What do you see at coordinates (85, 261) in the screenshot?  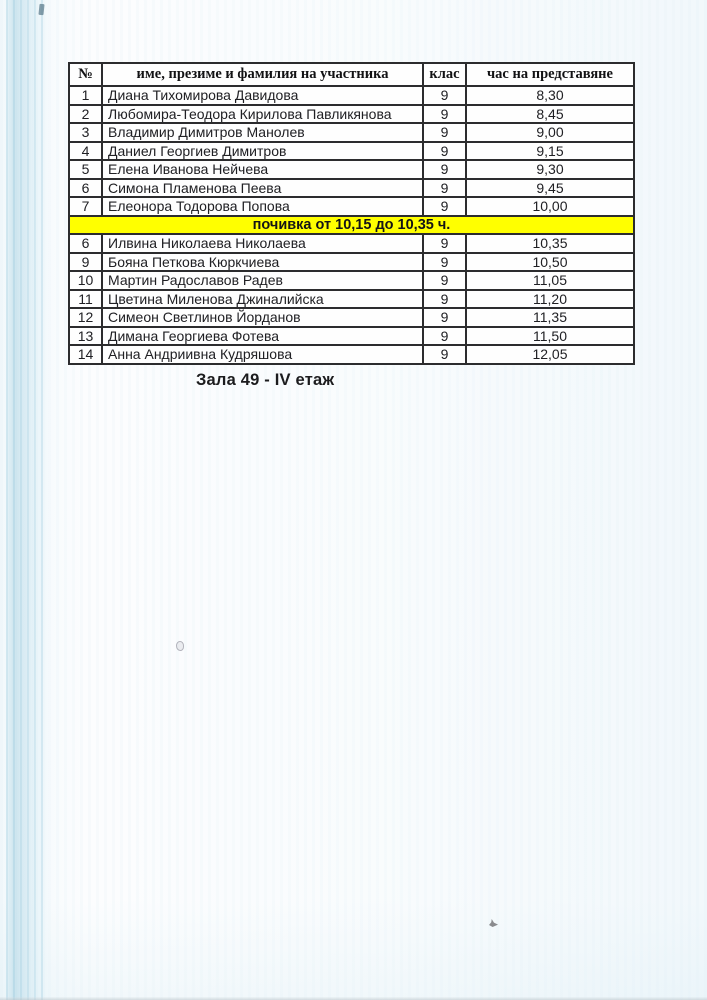 I see `row-number: 9` at bounding box center [85, 261].